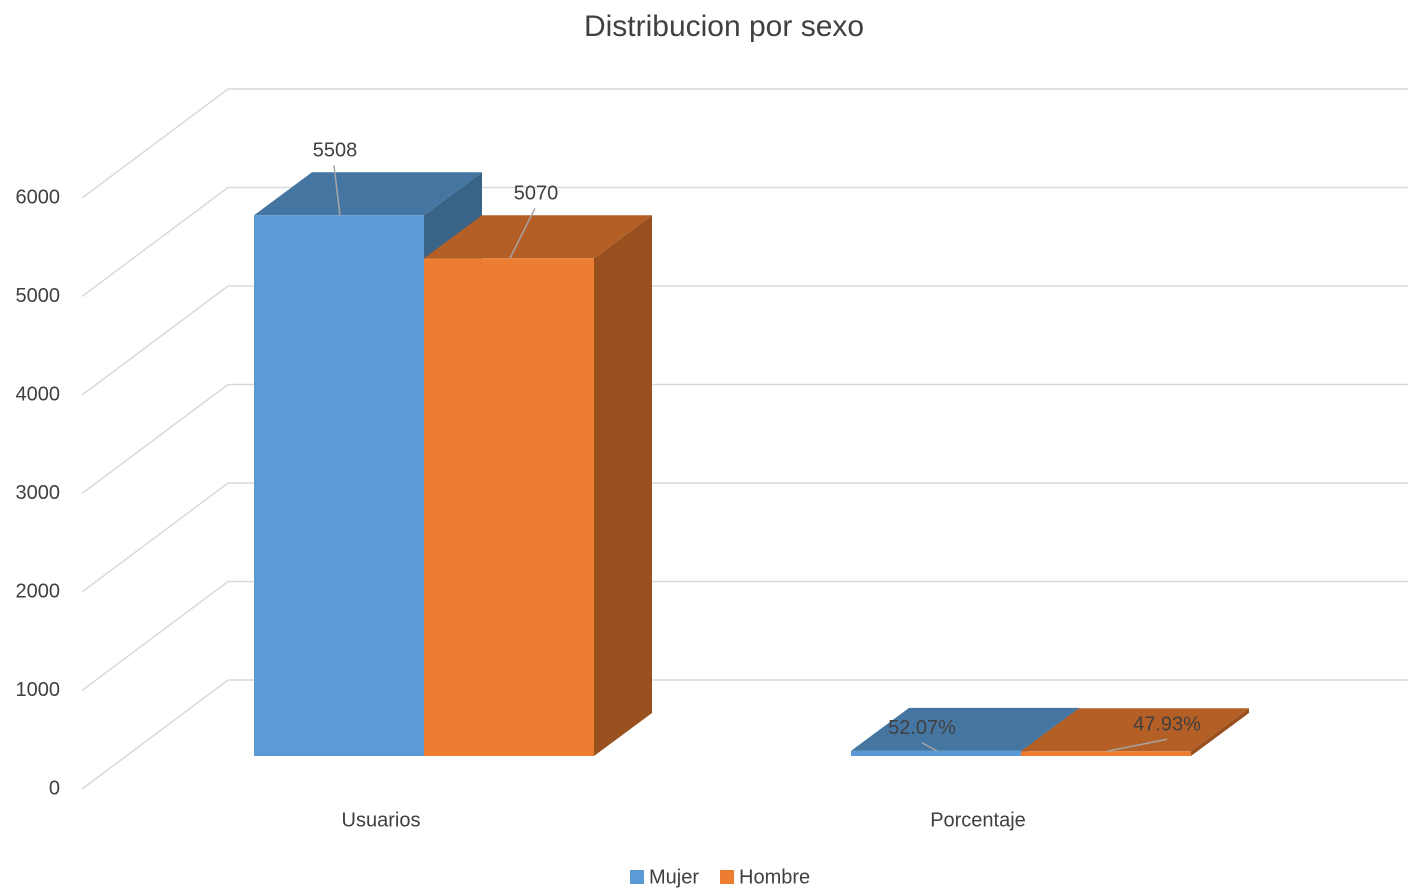  I want to click on data-label: 52.07%, so click(922, 728).